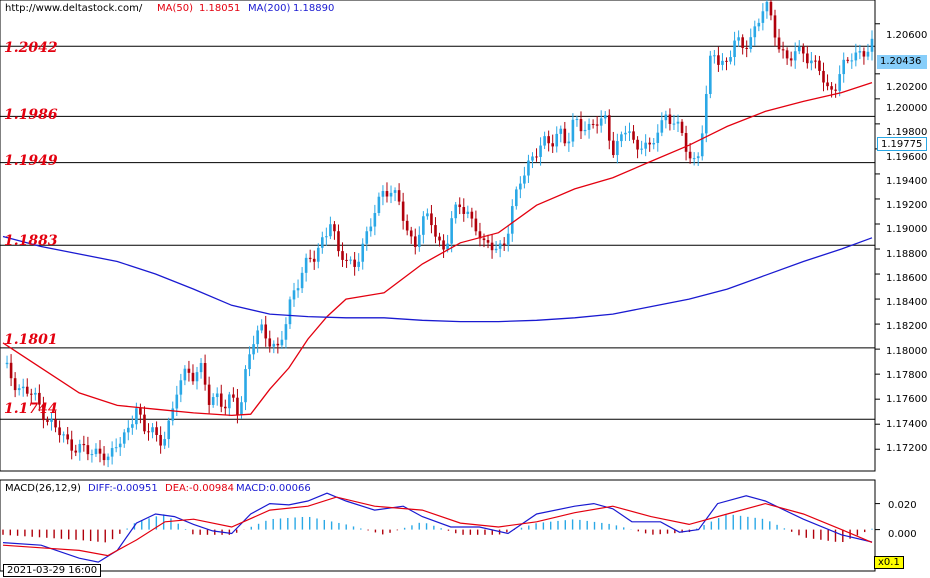  I want to click on site-url: http://www.deltastock.com/, so click(74, 8).